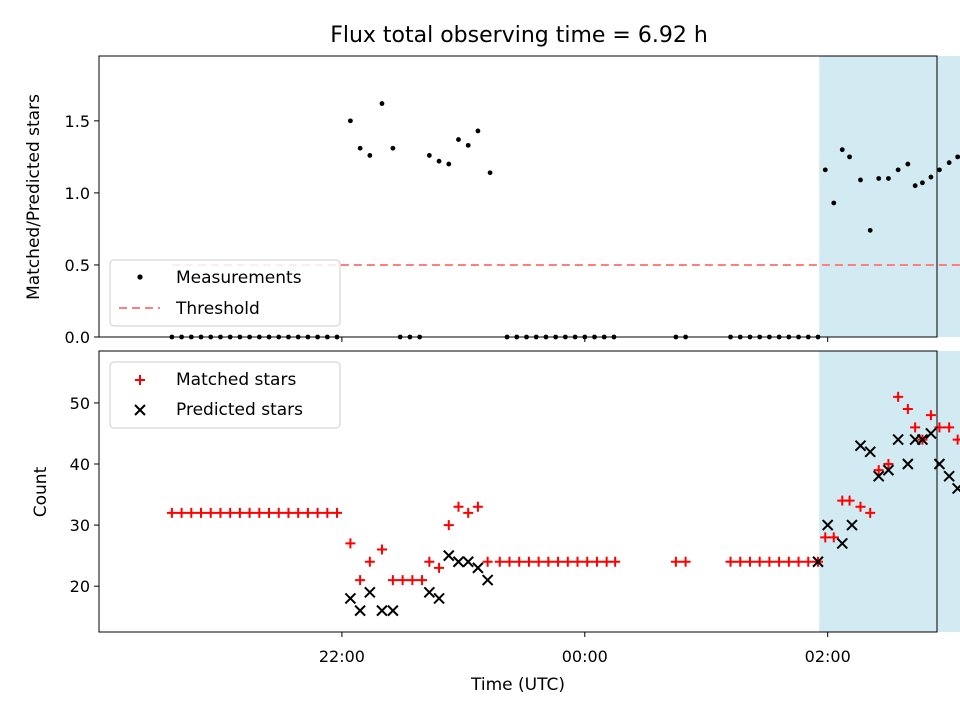 The height and width of the screenshot is (720, 960). I want to click on legend-plus-marker, so click(140, 380).